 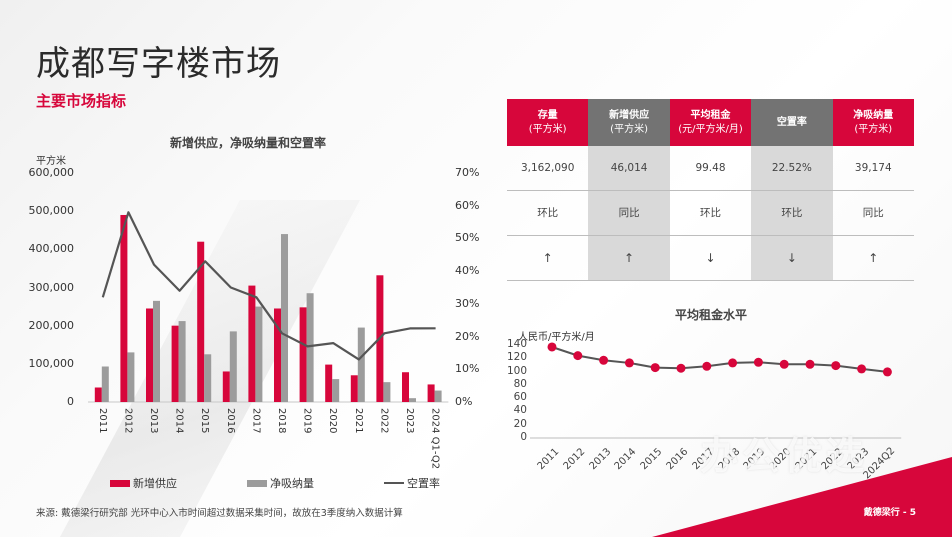 I want to click on kpi-trend-row: ↑ ↑ ↓ ↓ ↑, so click(x=710, y=258).